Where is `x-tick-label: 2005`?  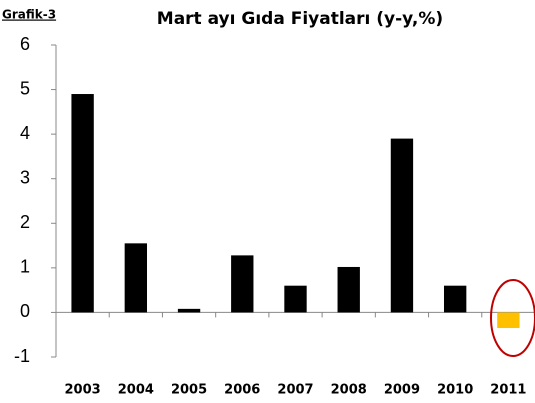 x-tick-label: 2005 is located at coordinates (189, 390).